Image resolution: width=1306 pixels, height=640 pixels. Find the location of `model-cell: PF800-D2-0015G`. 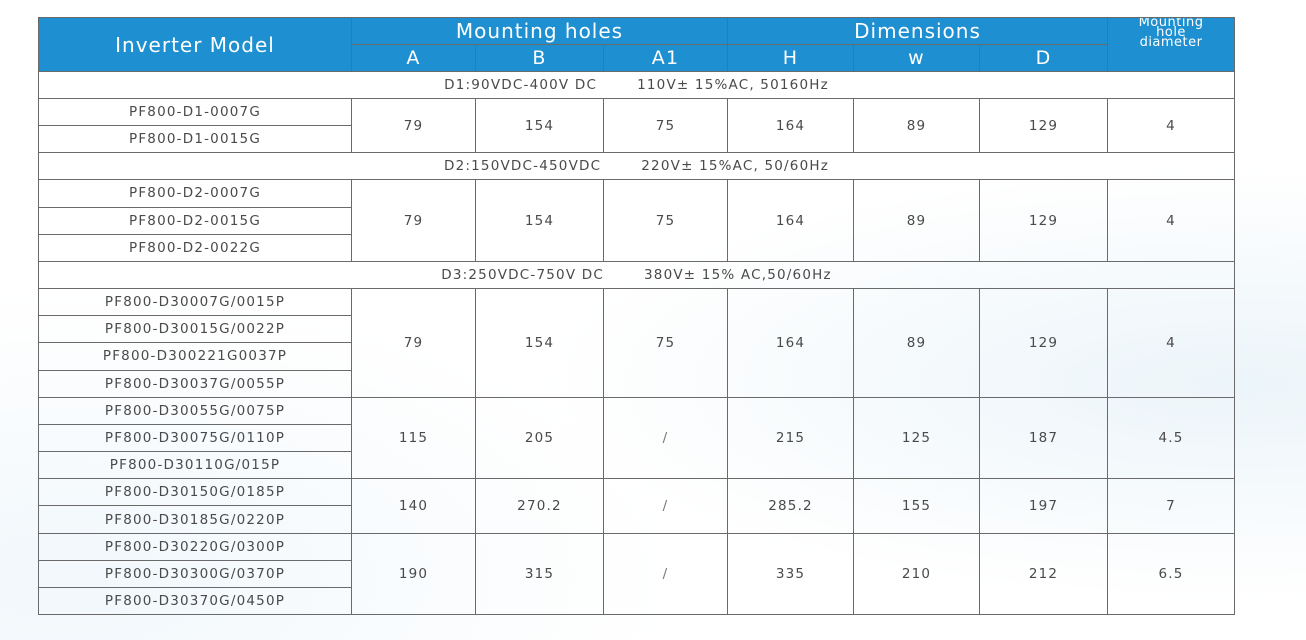

model-cell: PF800-D2-0015G is located at coordinates (195, 220).